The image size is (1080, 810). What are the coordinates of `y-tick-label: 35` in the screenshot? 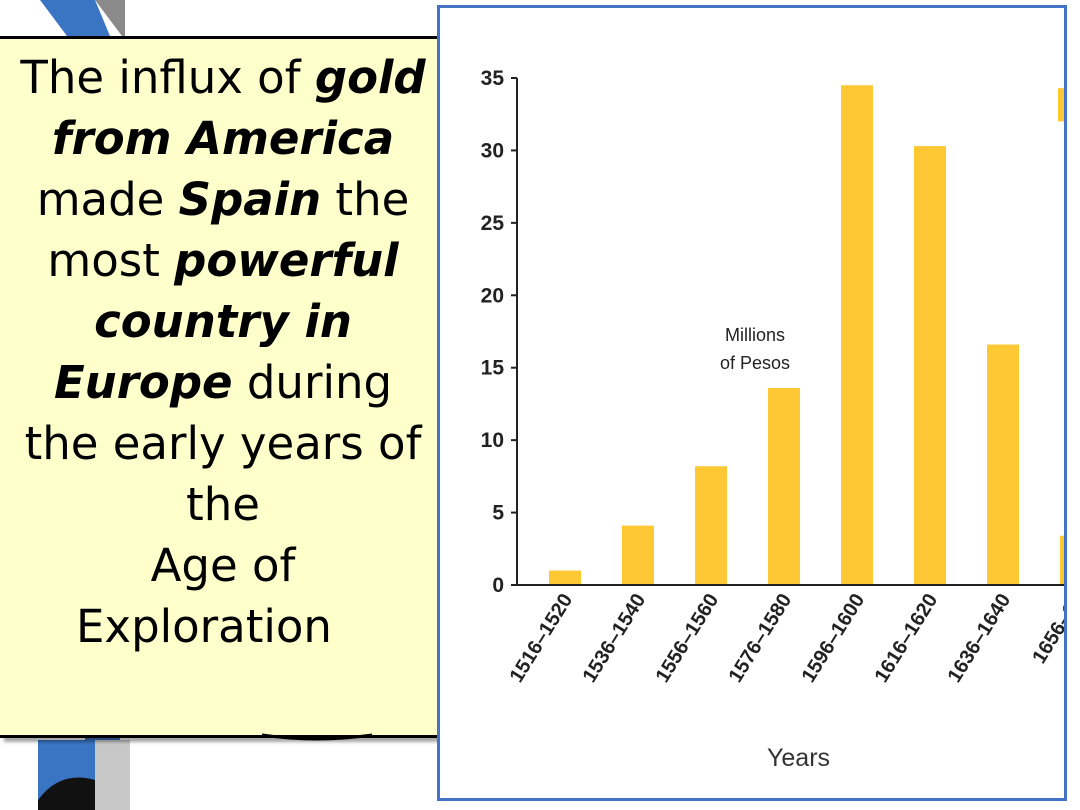 It's located at (493, 78).